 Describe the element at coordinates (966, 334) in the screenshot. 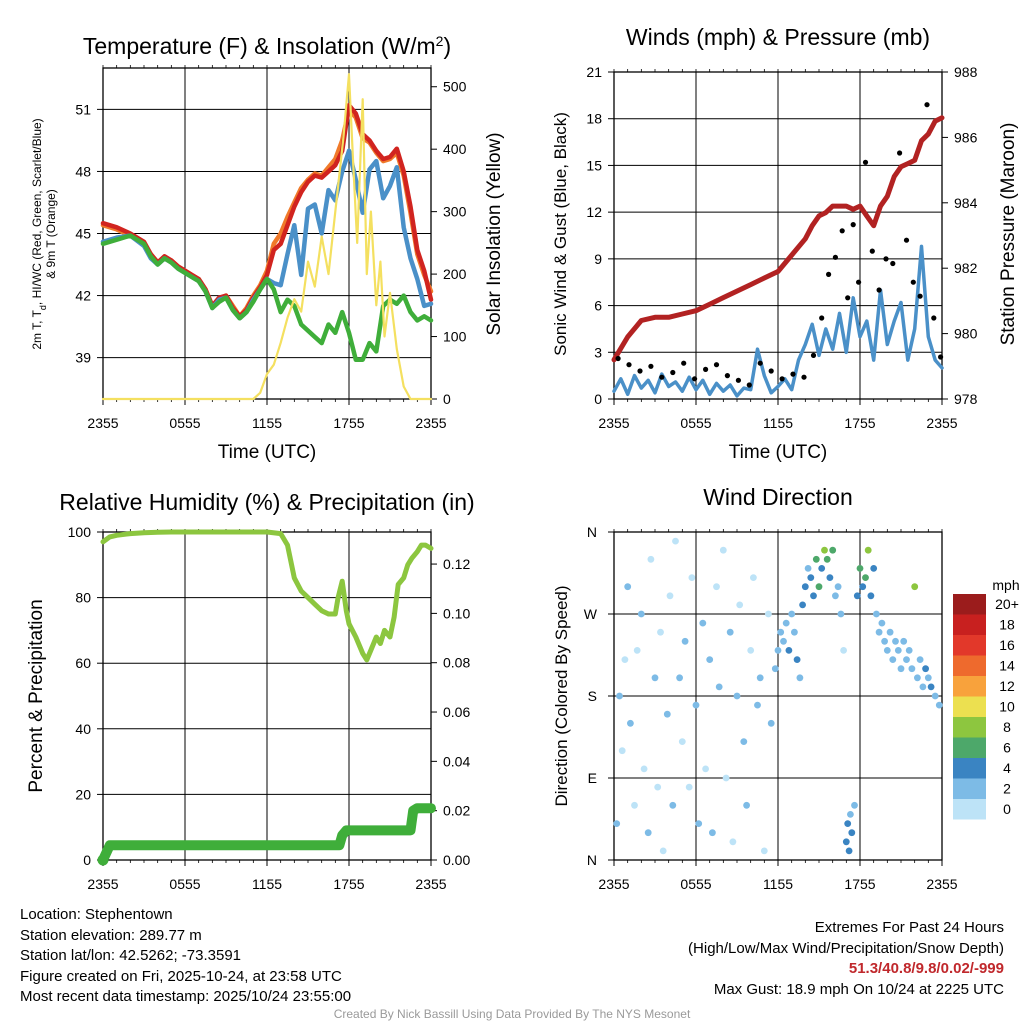

I see `wind-y2tick-label: 980` at that location.